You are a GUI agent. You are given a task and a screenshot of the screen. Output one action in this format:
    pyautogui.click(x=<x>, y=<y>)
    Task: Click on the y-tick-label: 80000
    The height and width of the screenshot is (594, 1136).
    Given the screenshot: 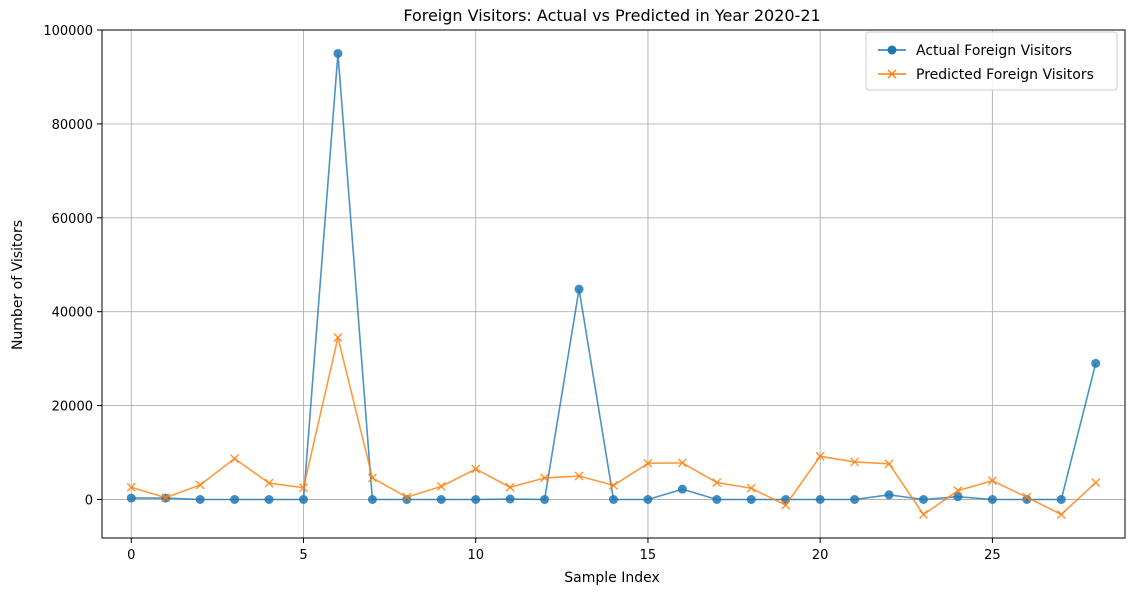 What is the action you would take?
    pyautogui.click(x=72, y=125)
    